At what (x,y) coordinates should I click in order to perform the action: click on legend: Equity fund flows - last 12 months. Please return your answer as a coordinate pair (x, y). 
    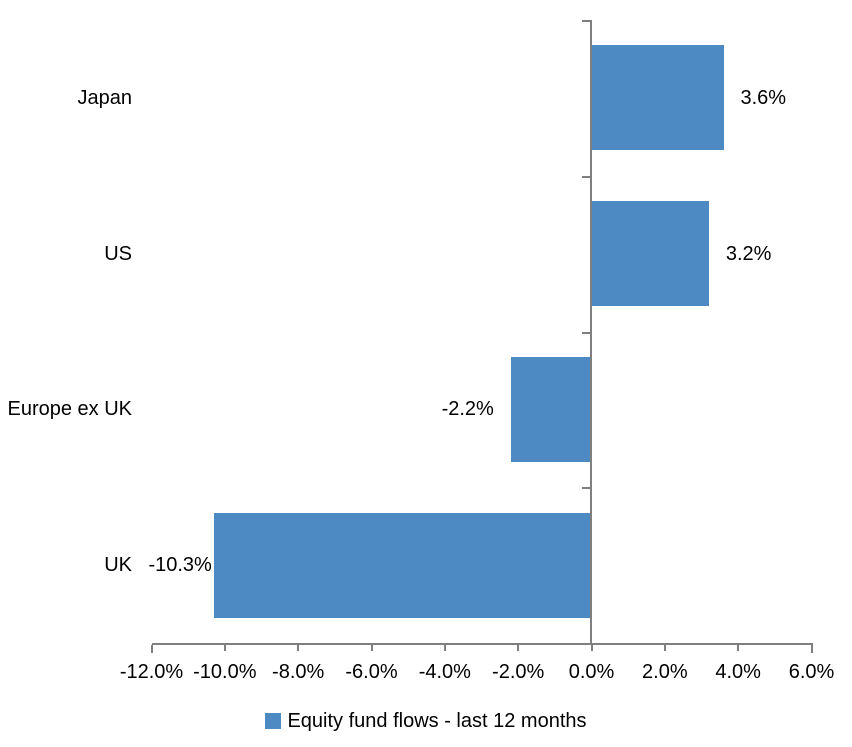
    Looking at the image, I should click on (426, 721).